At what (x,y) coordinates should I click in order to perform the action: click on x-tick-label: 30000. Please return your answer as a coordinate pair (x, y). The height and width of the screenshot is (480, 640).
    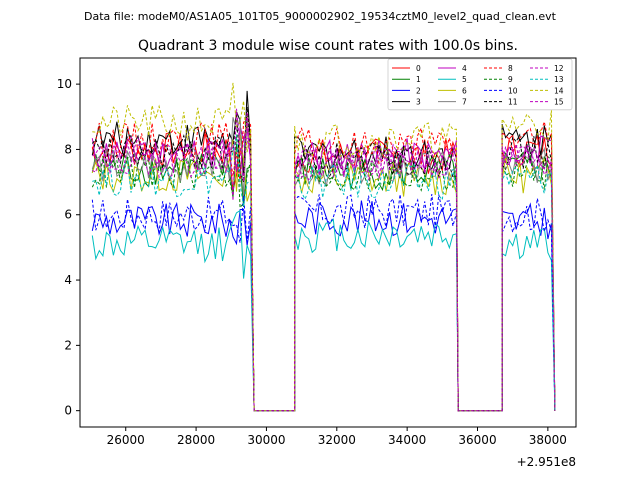
    Looking at the image, I should click on (266, 440).